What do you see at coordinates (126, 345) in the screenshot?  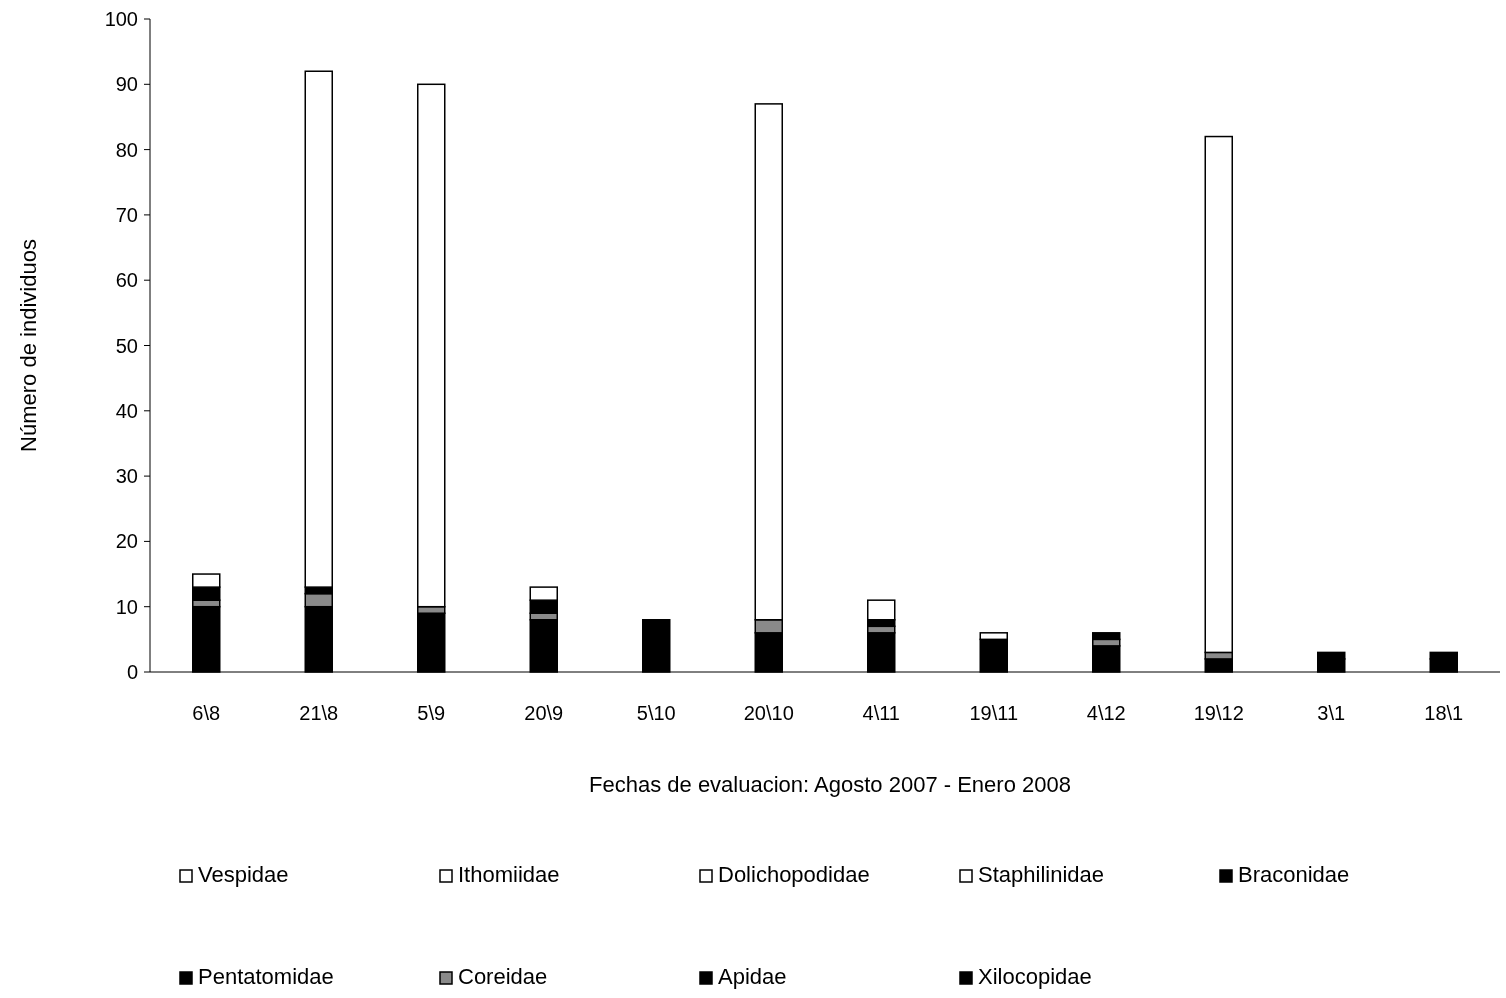 I see `y-tick-label: 50` at bounding box center [126, 345].